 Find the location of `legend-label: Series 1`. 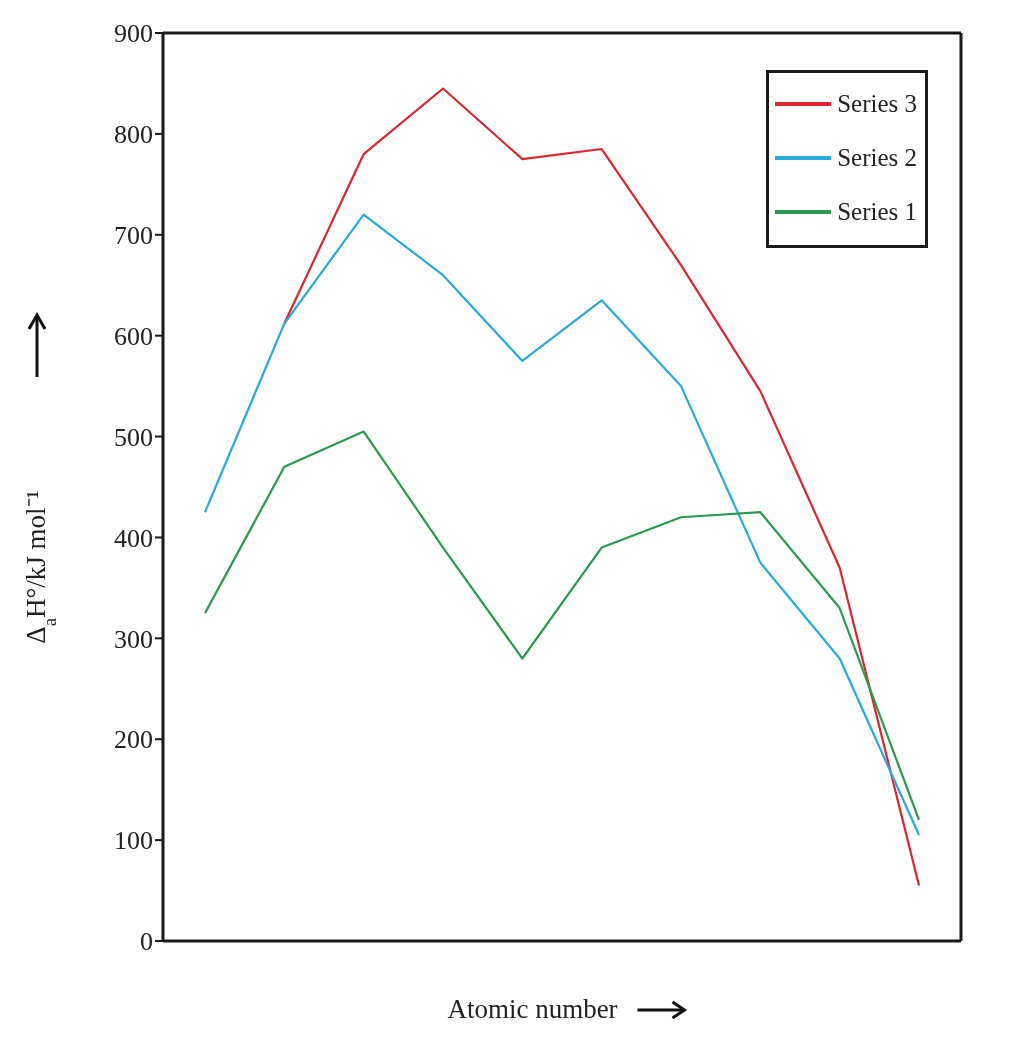

legend-label: Series 1 is located at coordinates (877, 212).